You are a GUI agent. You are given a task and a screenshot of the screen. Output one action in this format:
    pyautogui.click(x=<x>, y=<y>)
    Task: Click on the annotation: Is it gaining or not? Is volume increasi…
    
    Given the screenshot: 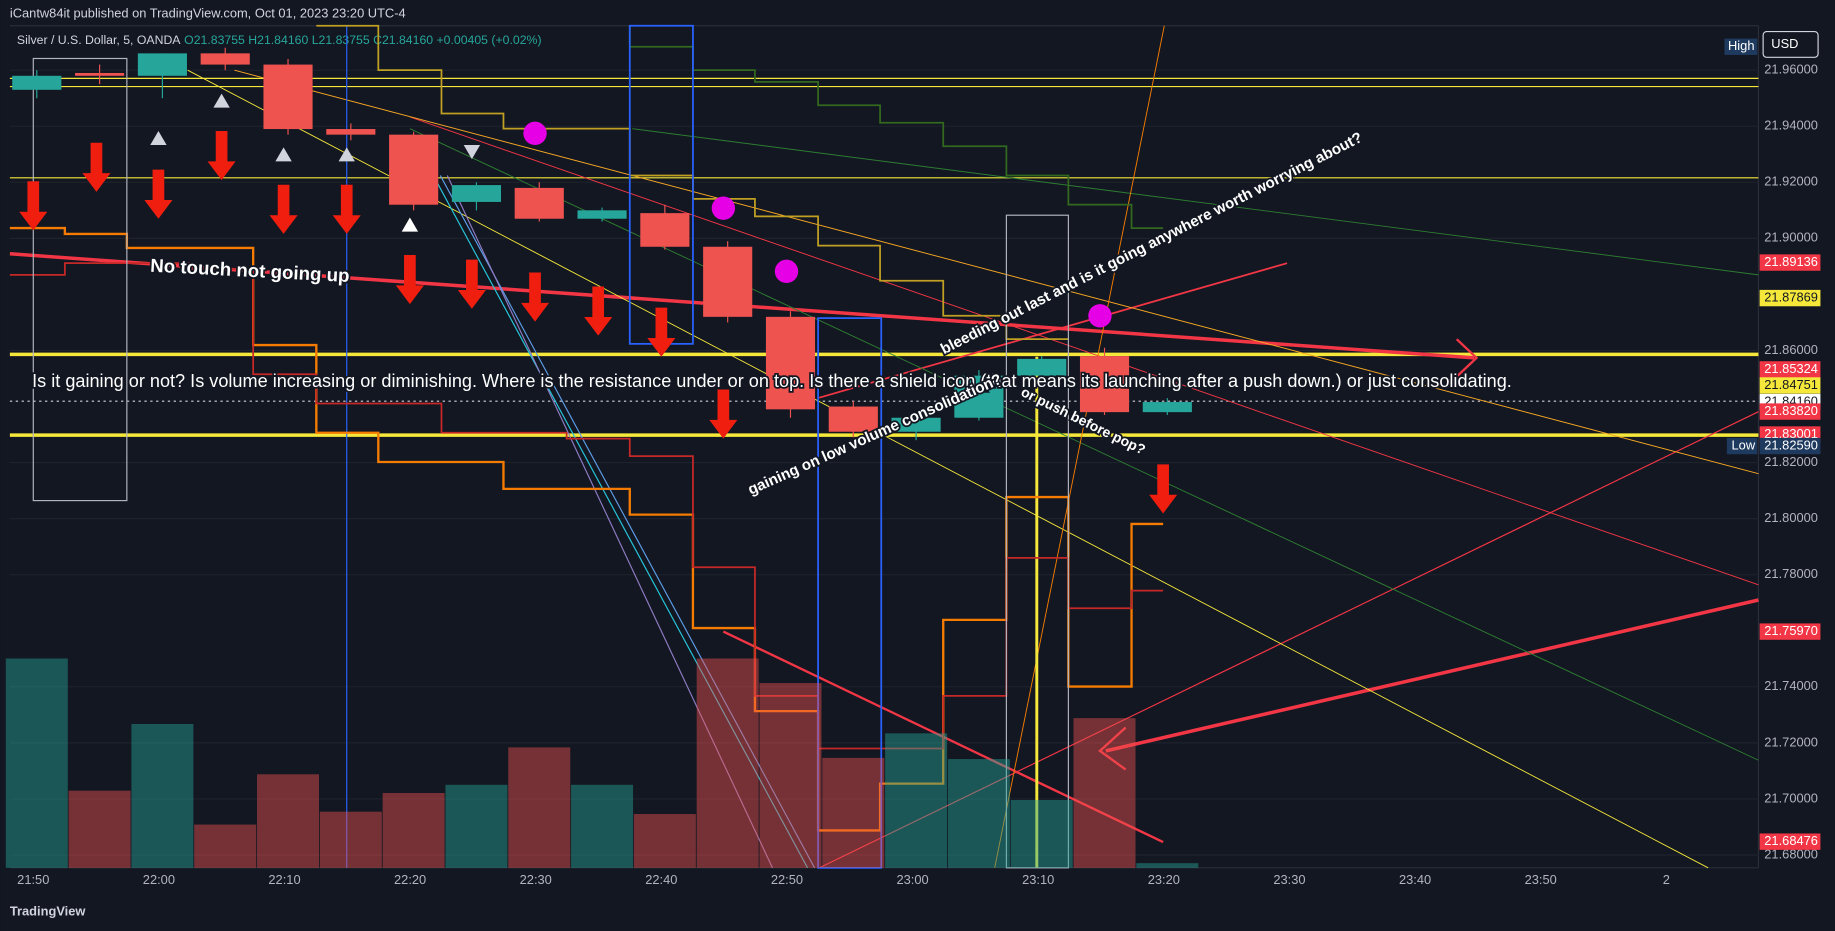 What is the action you would take?
    pyautogui.click(x=772, y=381)
    